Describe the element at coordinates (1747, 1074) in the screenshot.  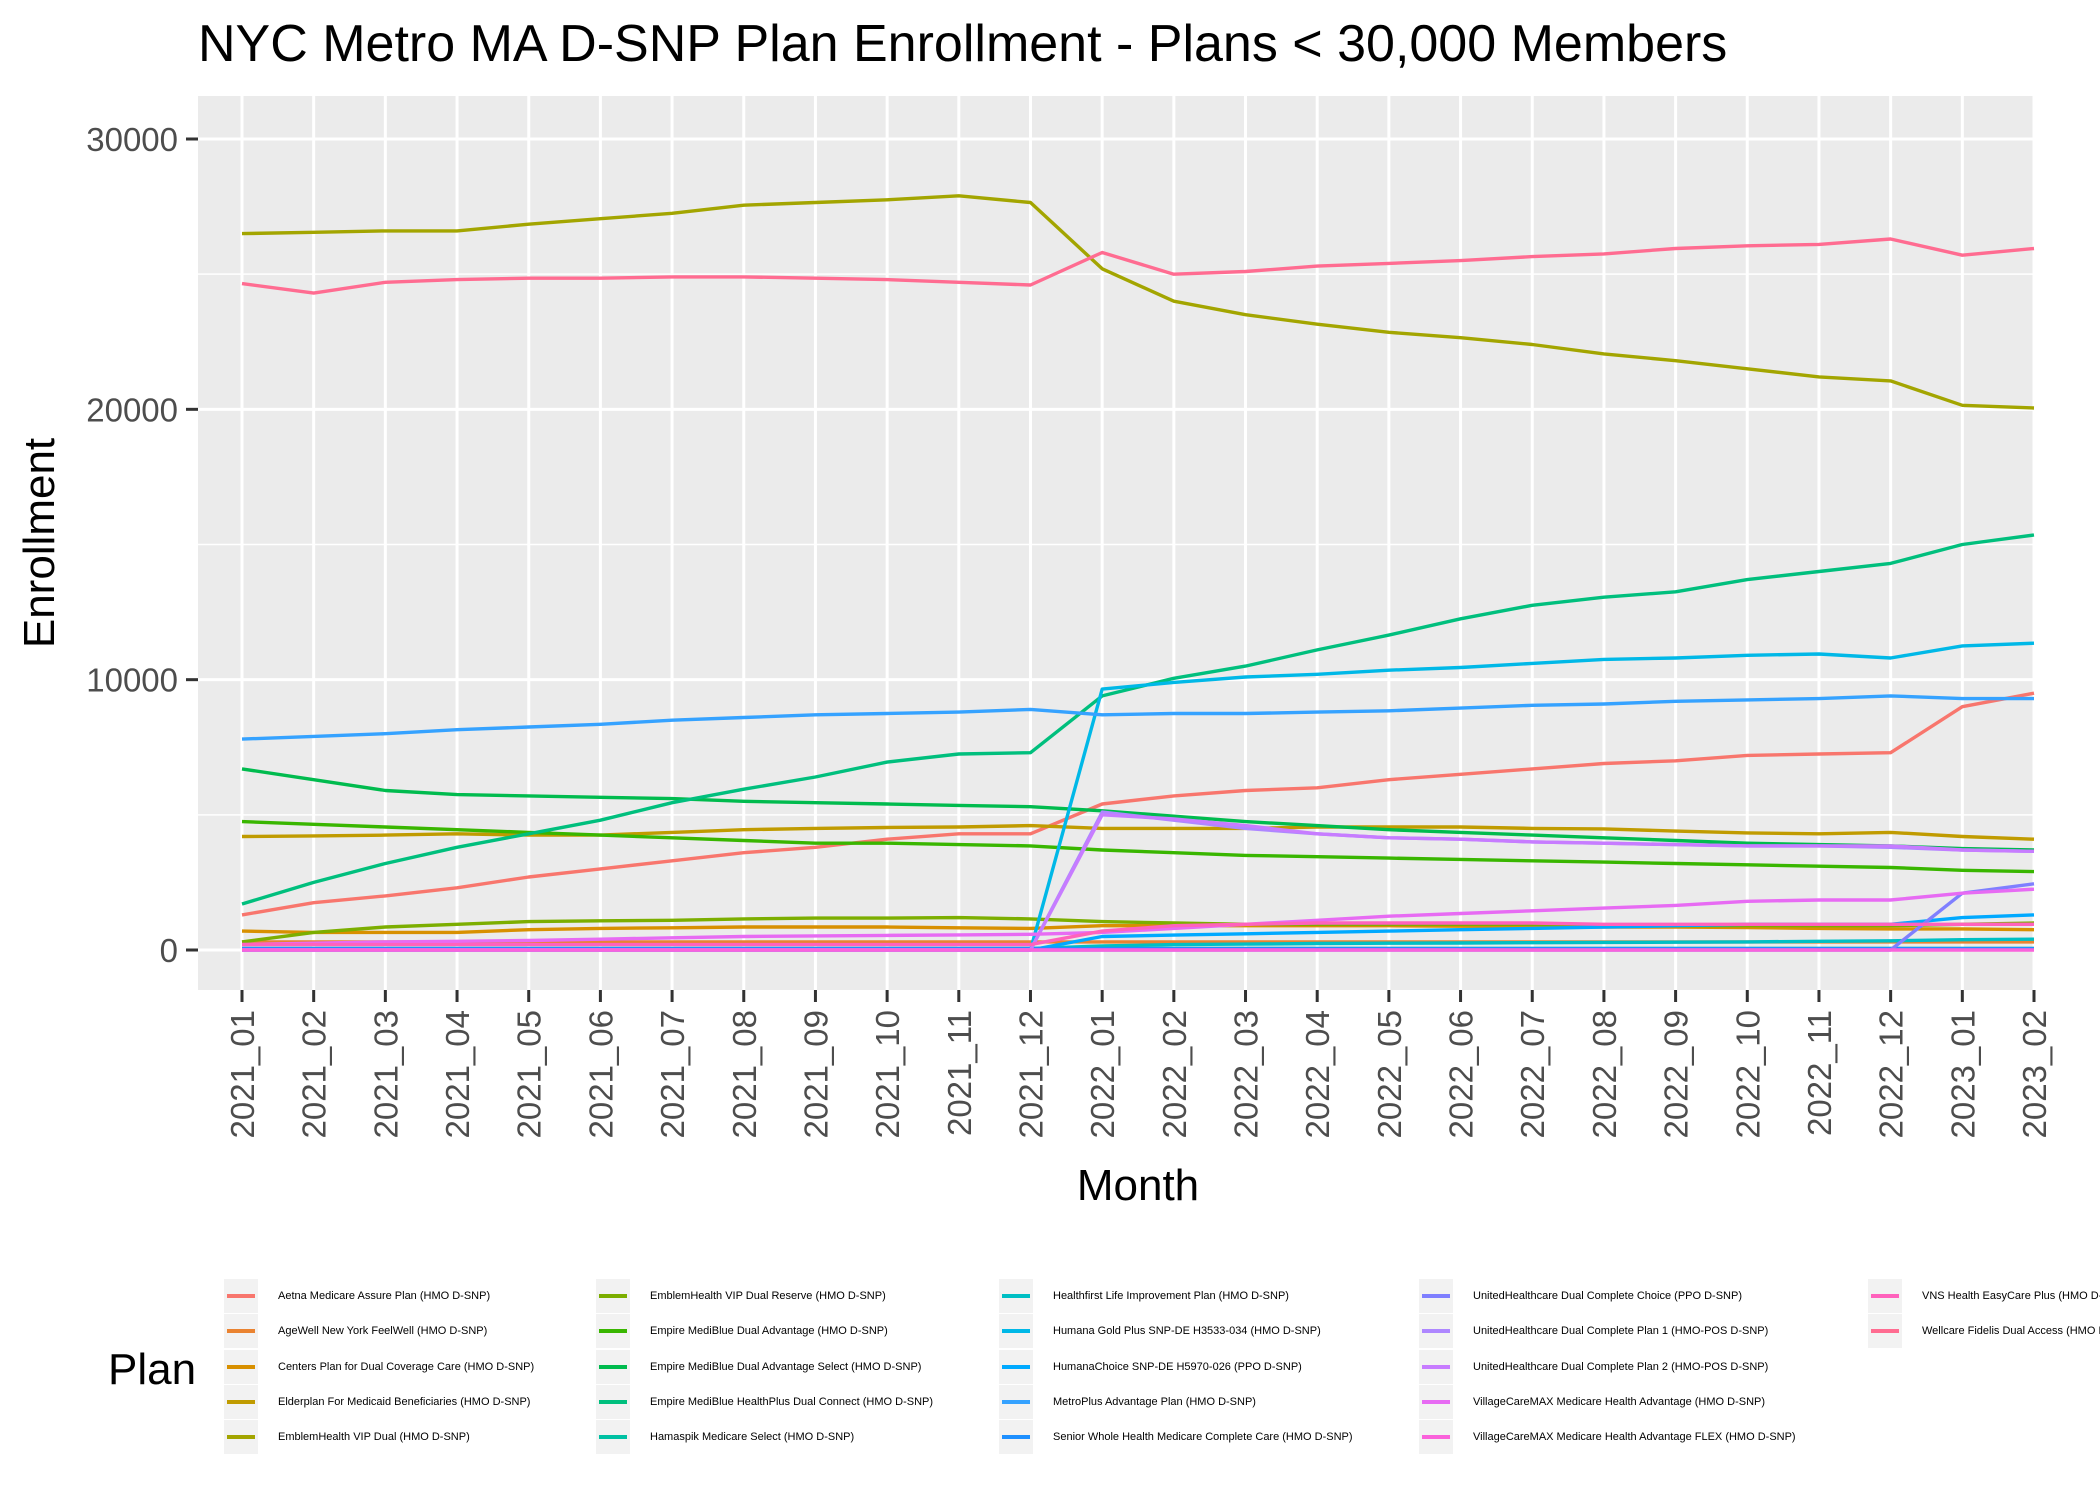
I see `x-tick-label: 2022_10` at that location.